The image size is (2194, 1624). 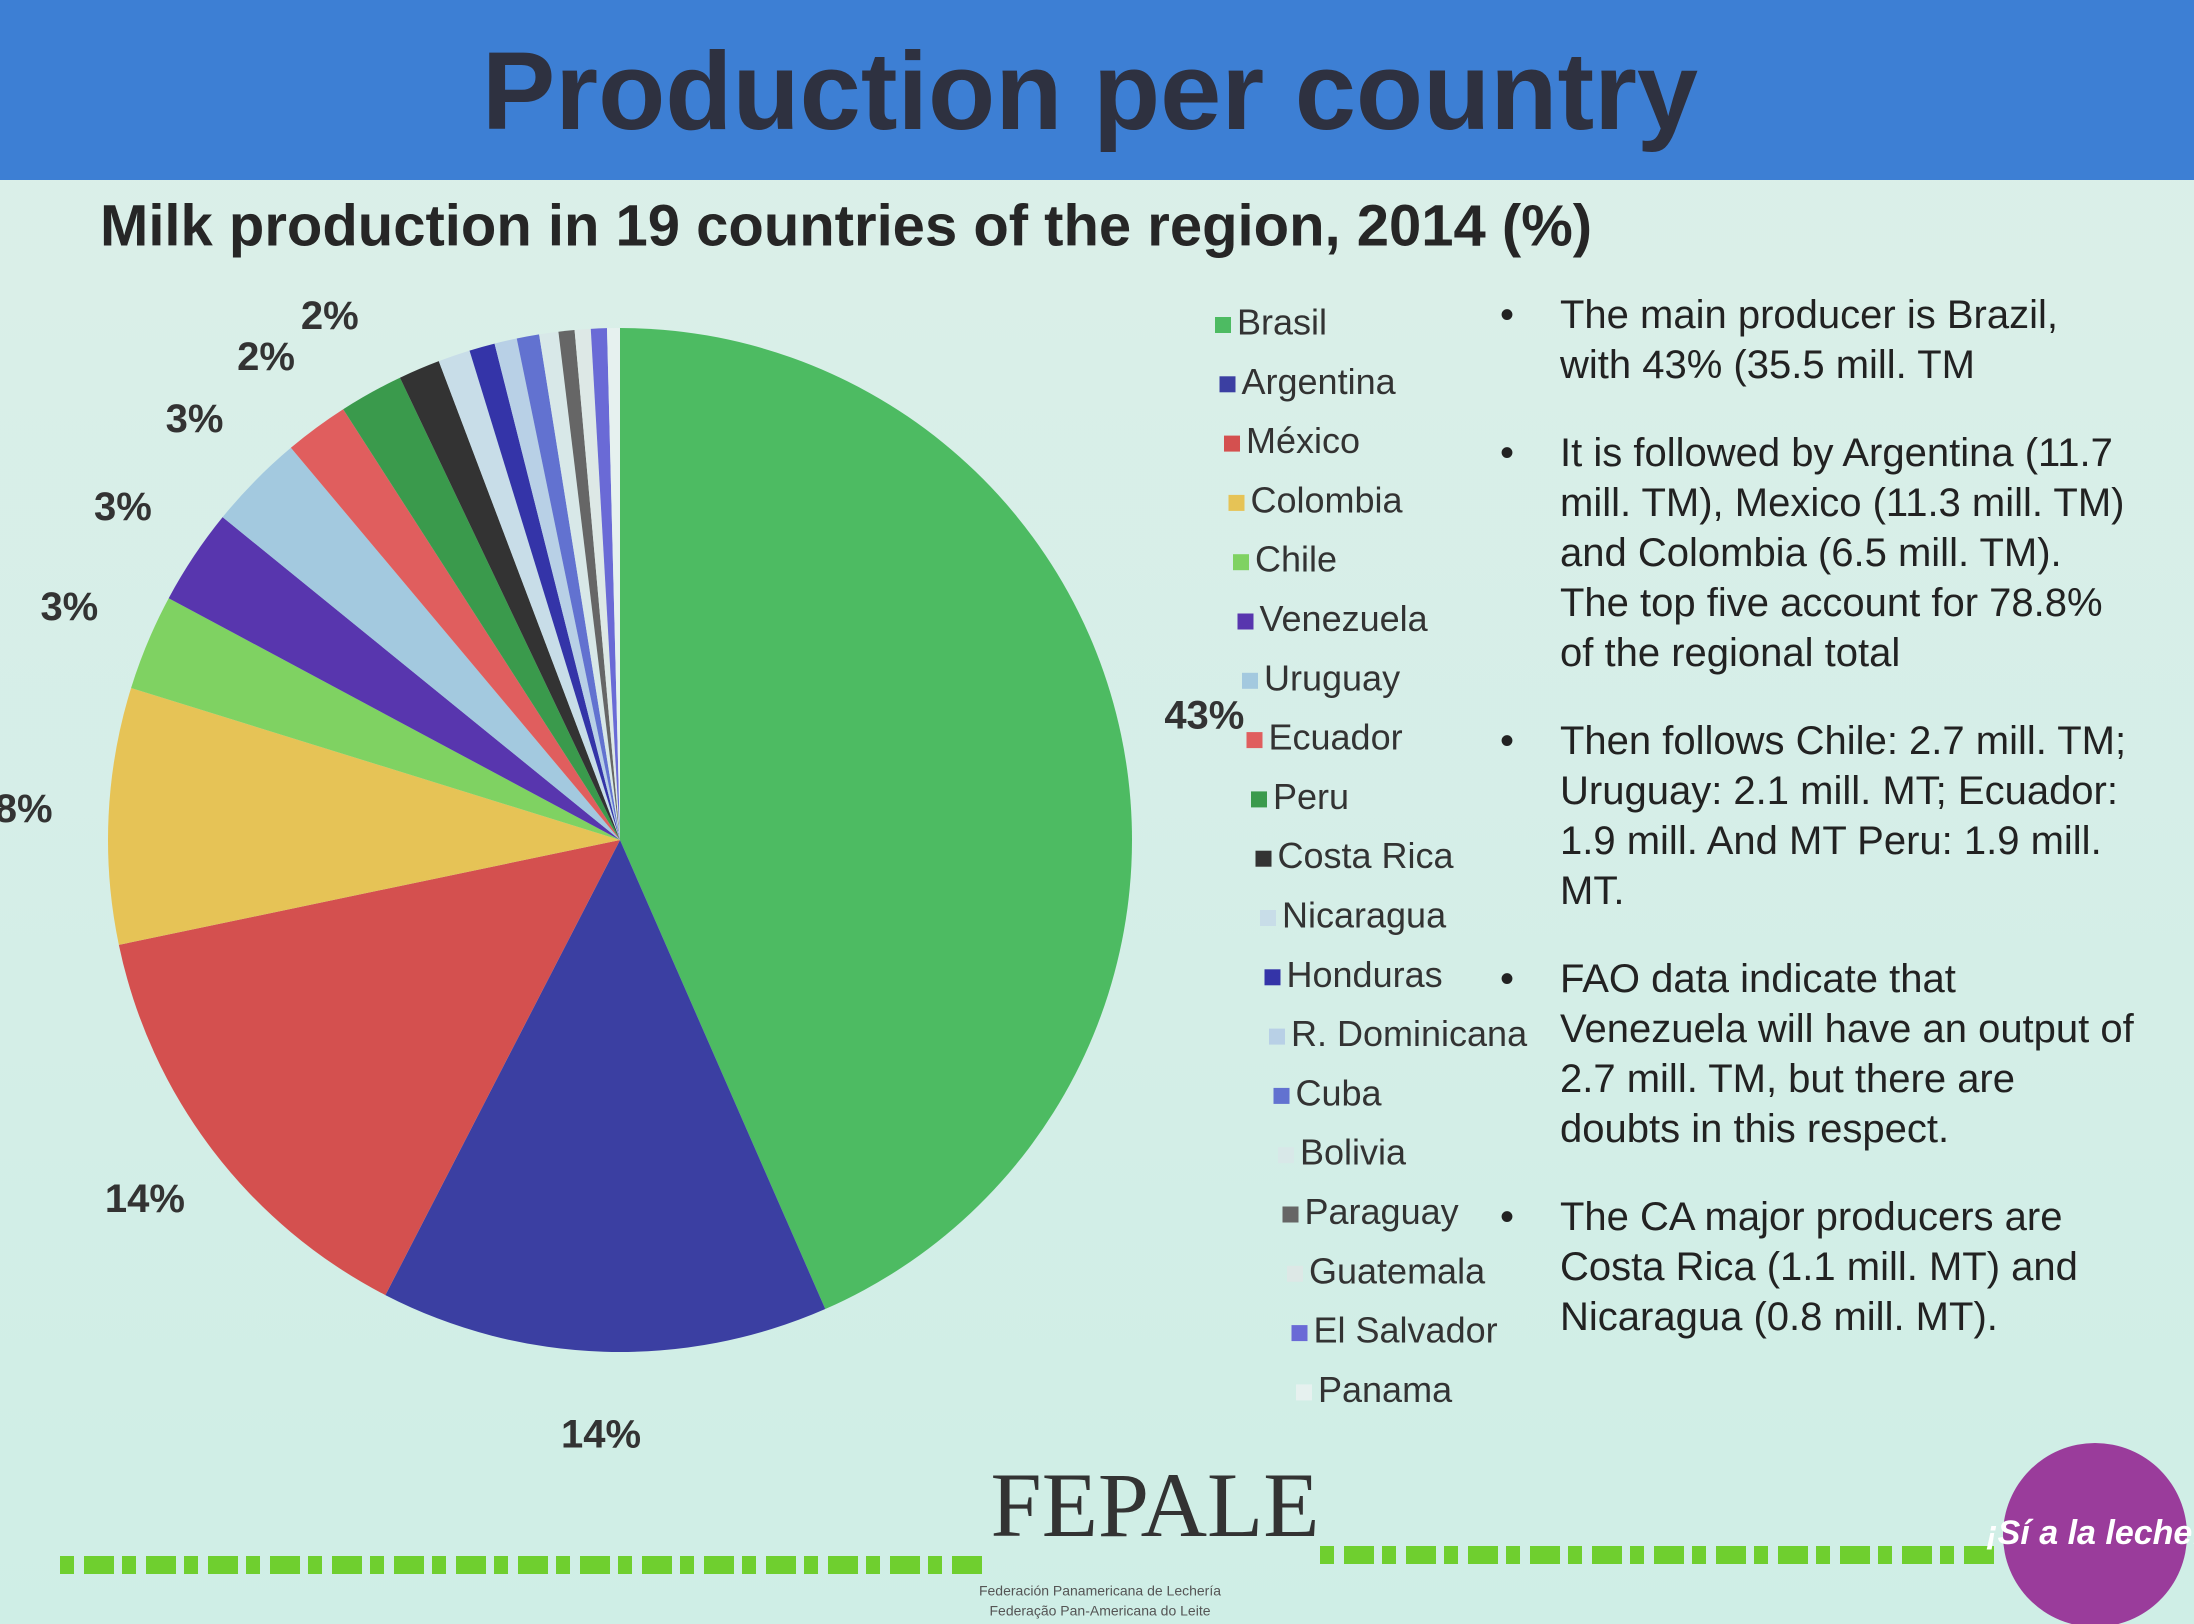 I want to click on slide-title: Production per country, so click(x=1090, y=91).